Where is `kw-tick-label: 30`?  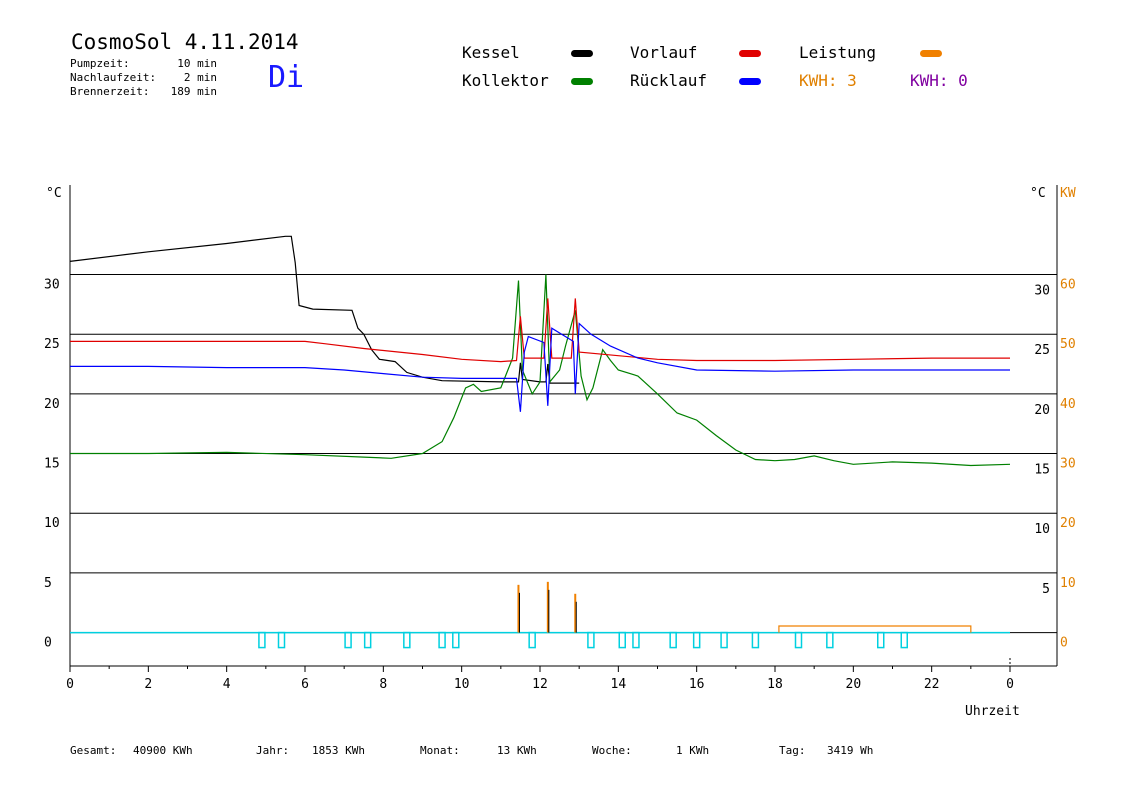
kw-tick-label: 30 is located at coordinates (1068, 464).